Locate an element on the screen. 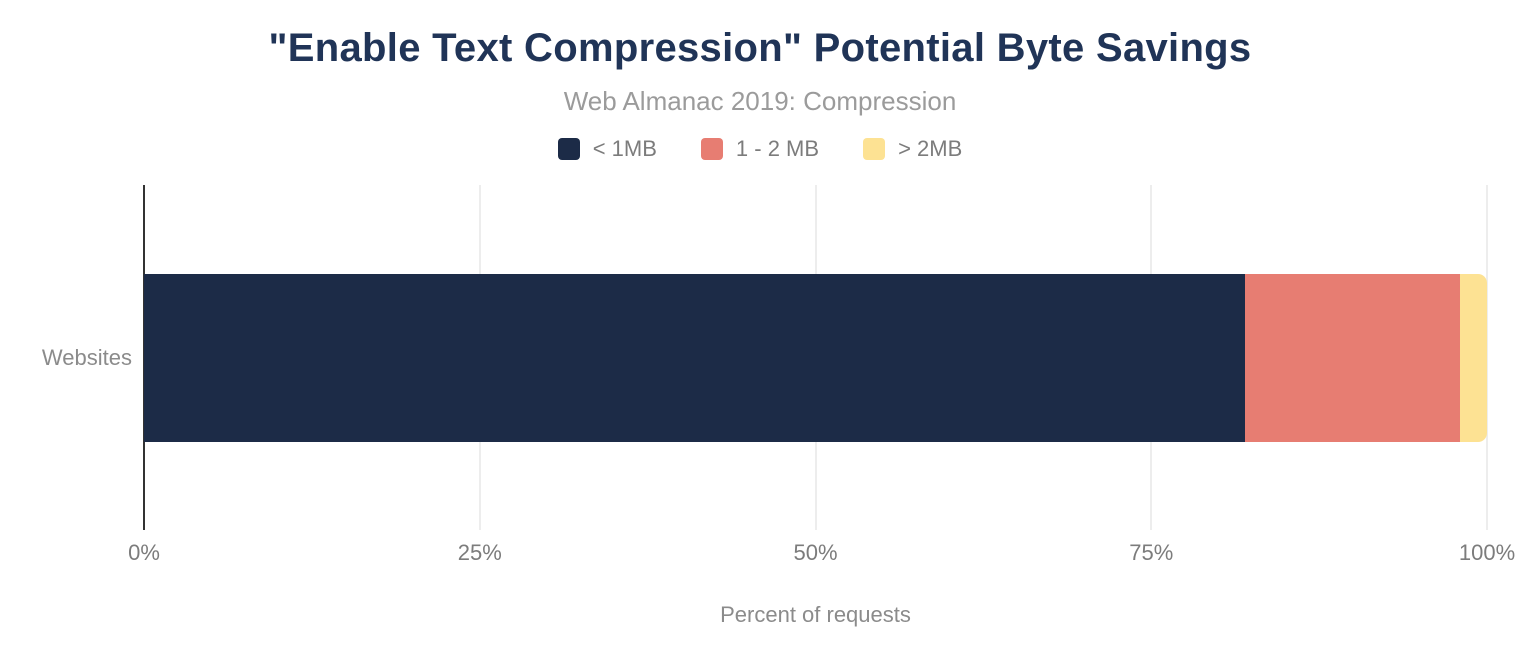  legend-swatch-1-2mb is located at coordinates (711, 149).